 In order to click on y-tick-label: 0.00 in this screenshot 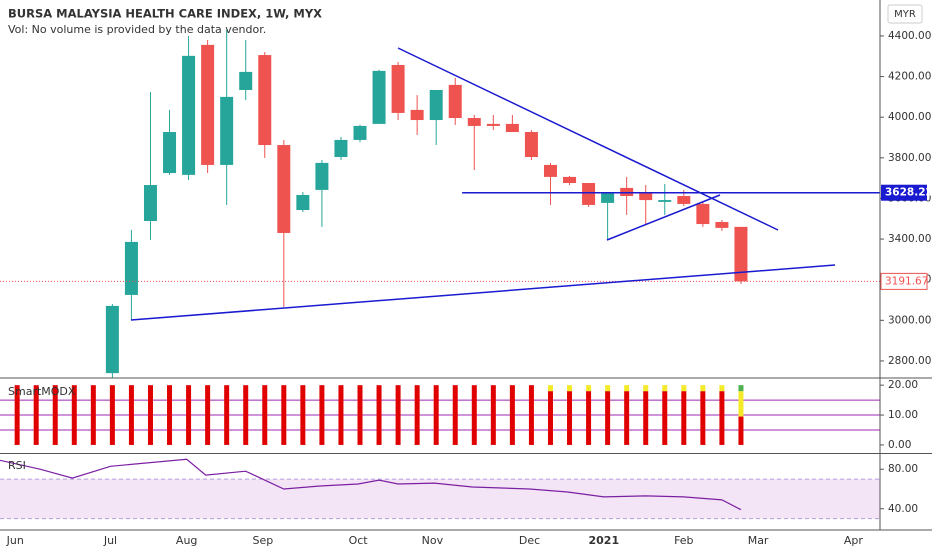, I will do `click(899, 445)`.